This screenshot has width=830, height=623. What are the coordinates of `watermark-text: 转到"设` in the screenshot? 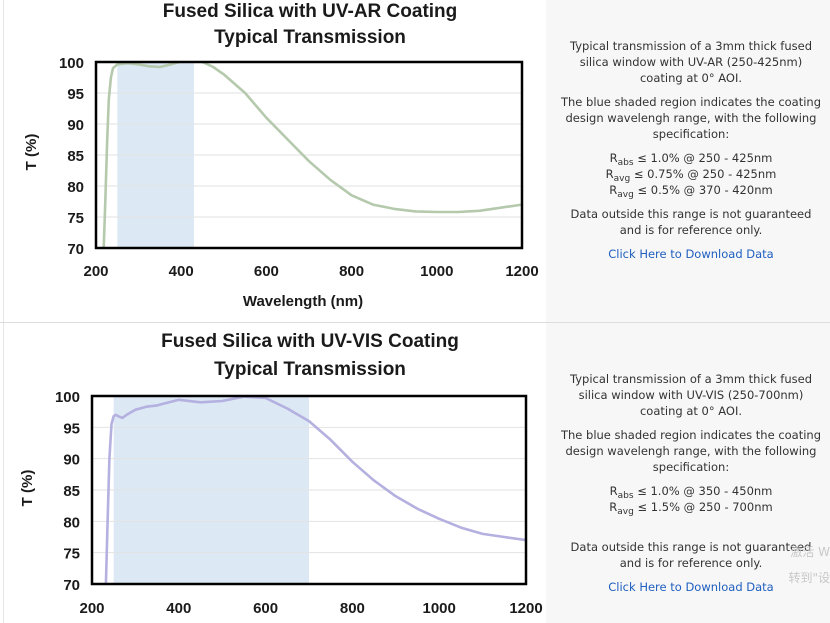 It's located at (809, 578).